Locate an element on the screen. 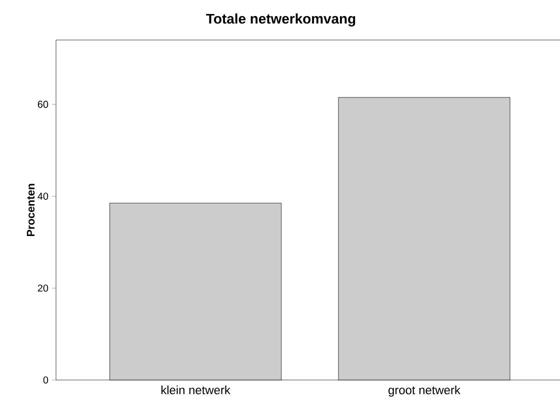 The height and width of the screenshot is (415, 560). y-tick-label: 20 is located at coordinates (43, 288).